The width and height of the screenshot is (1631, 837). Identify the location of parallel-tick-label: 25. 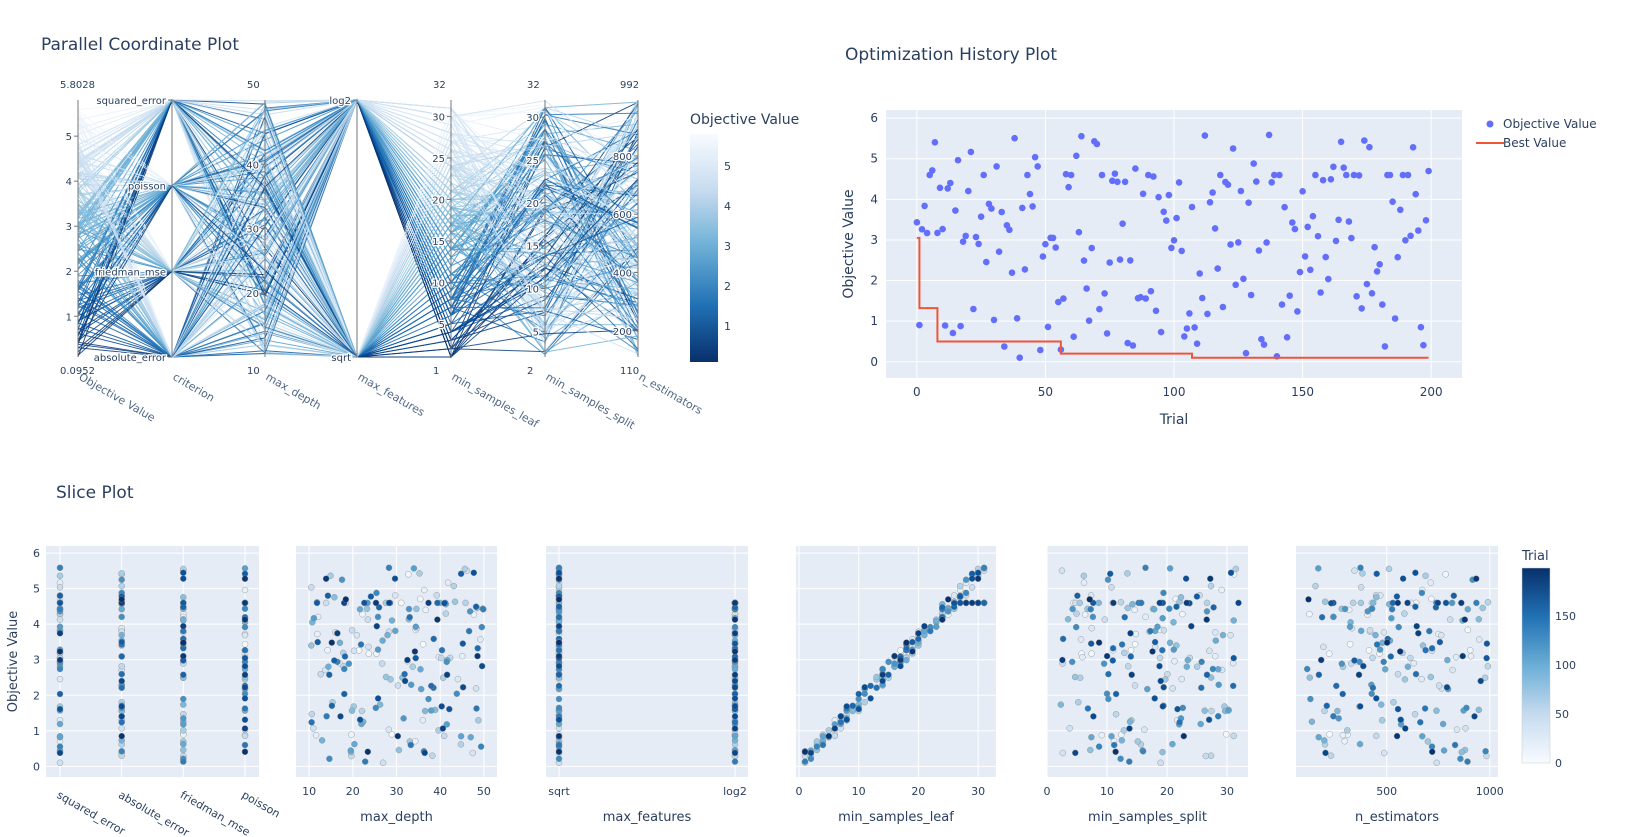
(532, 161).